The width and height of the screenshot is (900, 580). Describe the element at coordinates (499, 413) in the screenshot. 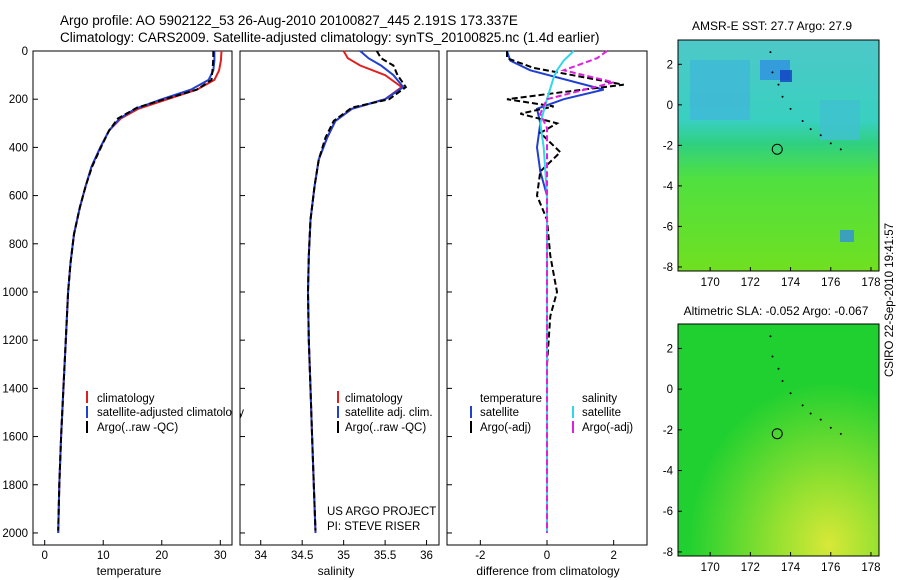

I see `legend-temp-sat-label: satellite` at that location.